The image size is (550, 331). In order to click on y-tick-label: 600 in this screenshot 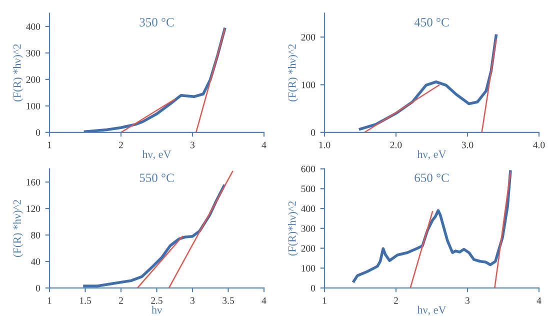, I will do `click(308, 169)`.